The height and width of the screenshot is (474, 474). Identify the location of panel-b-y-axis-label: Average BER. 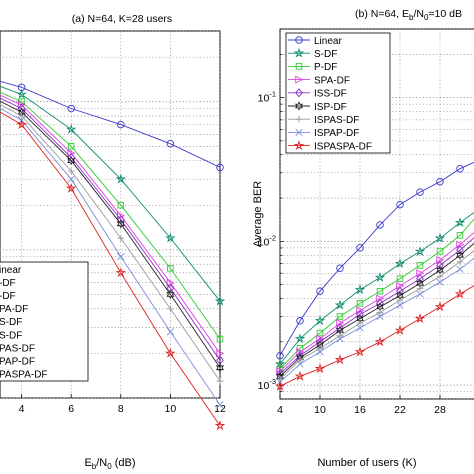
(258, 214).